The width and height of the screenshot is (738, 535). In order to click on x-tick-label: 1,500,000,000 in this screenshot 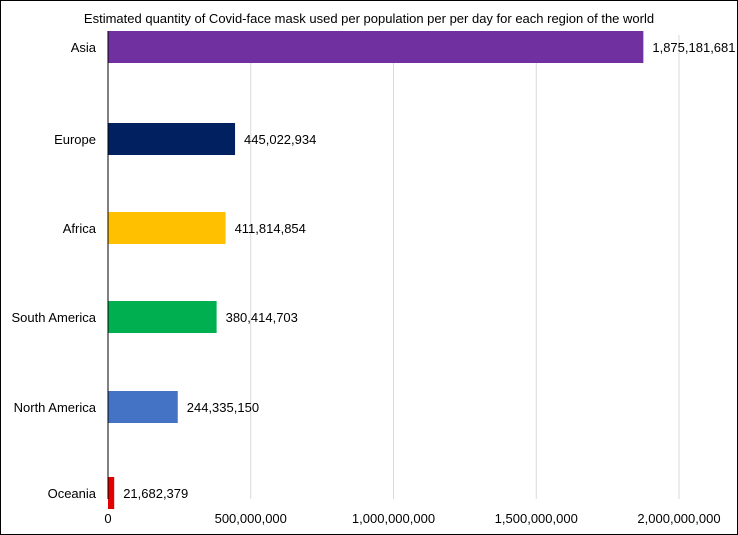, I will do `click(536, 518)`.